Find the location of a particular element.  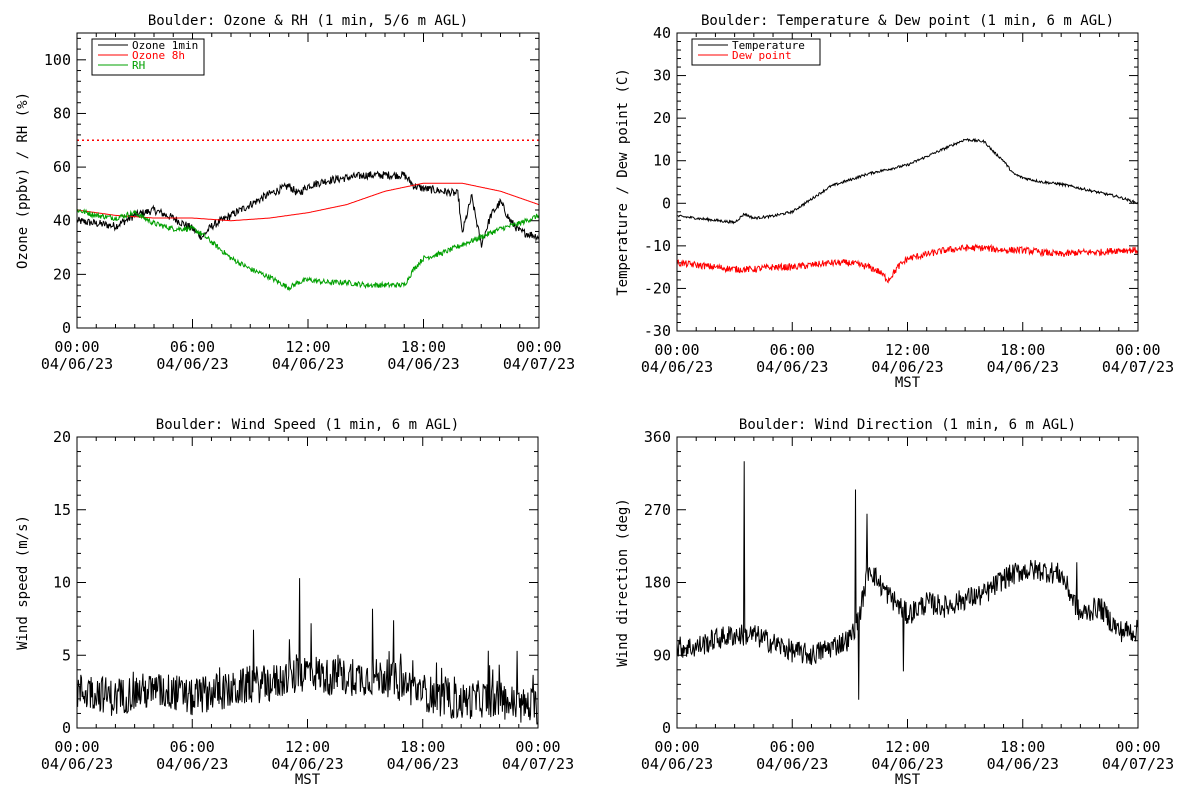

series-line-ozone-1min is located at coordinates (308, 209).